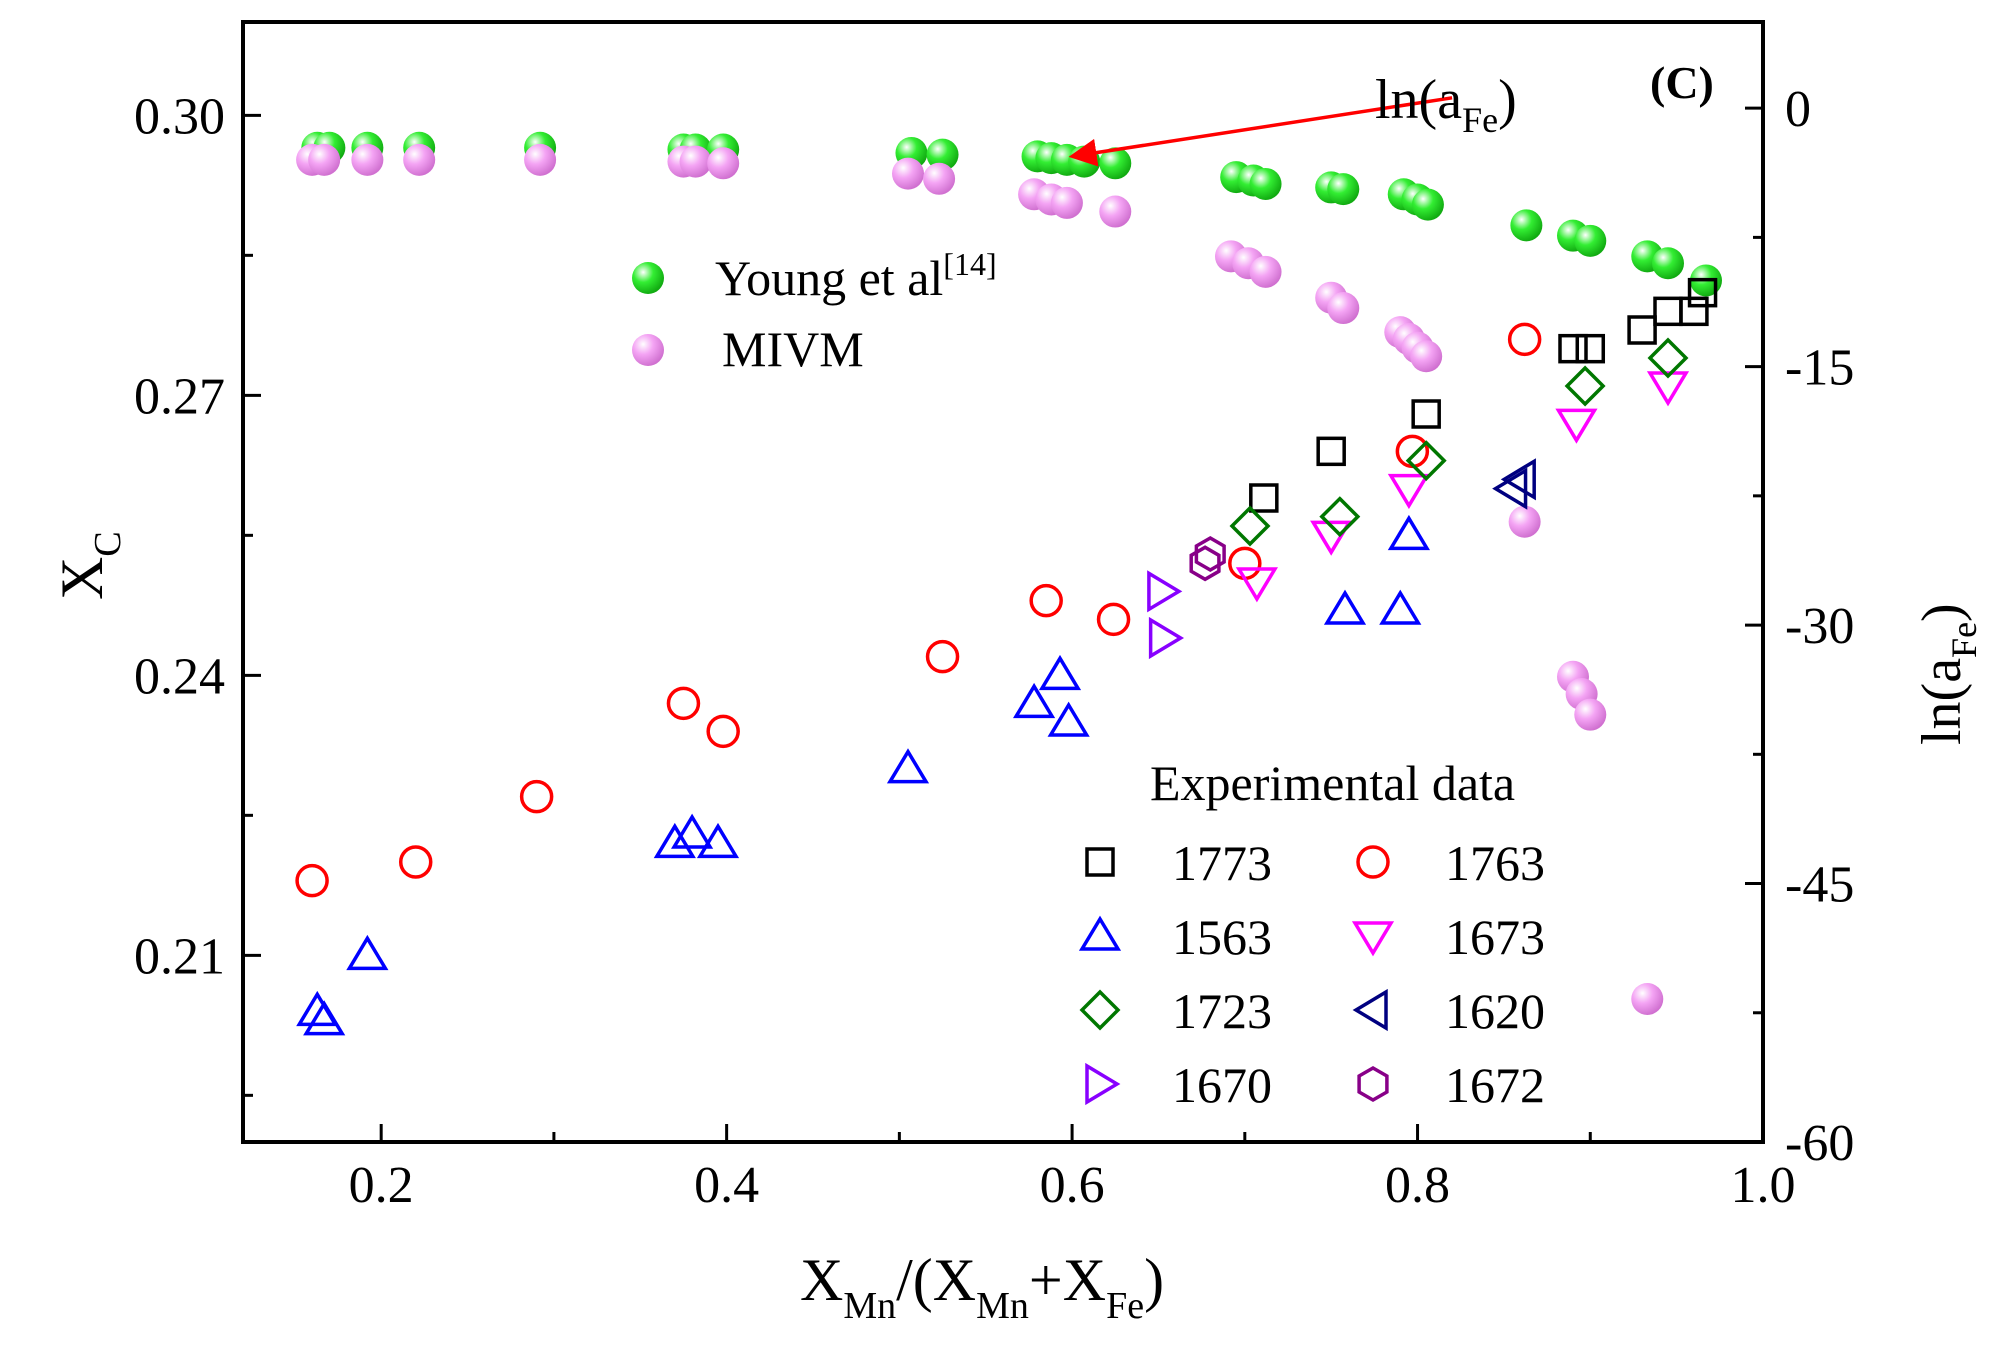  What do you see at coordinates (648, 278) in the screenshot?
I see `legend-marker-young` at bounding box center [648, 278].